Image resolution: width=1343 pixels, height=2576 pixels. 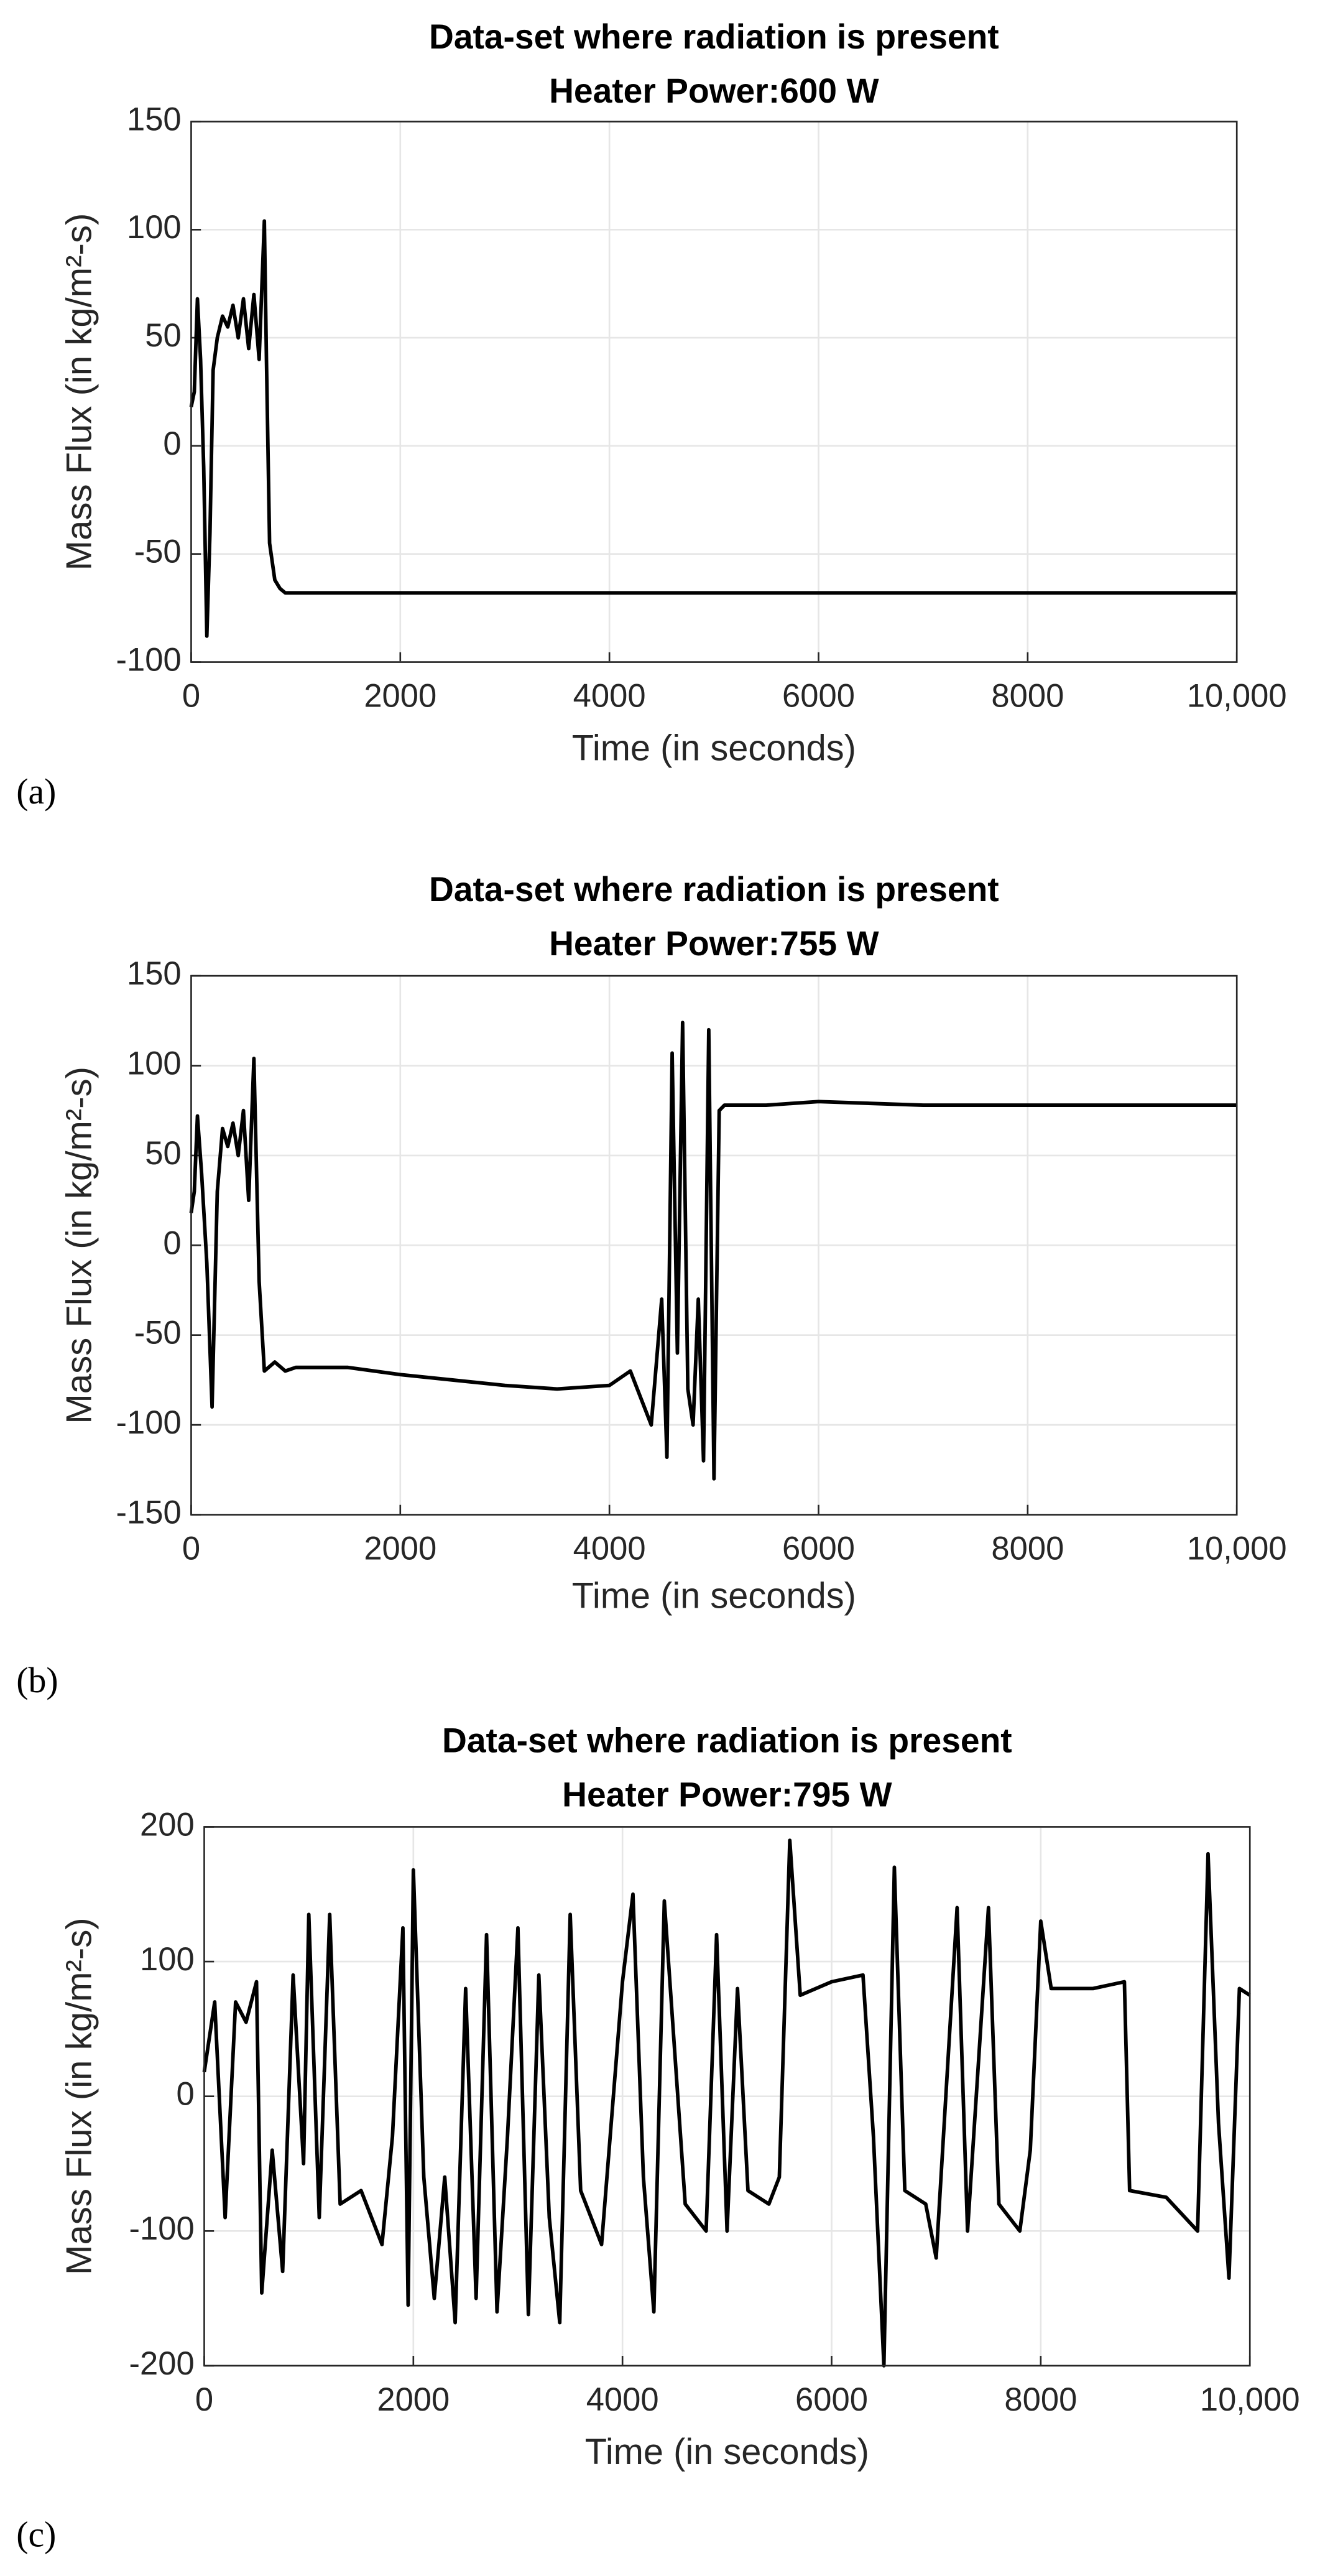 I want to click on chart-subtitle: Heater Power:795 W, so click(x=727, y=1794).